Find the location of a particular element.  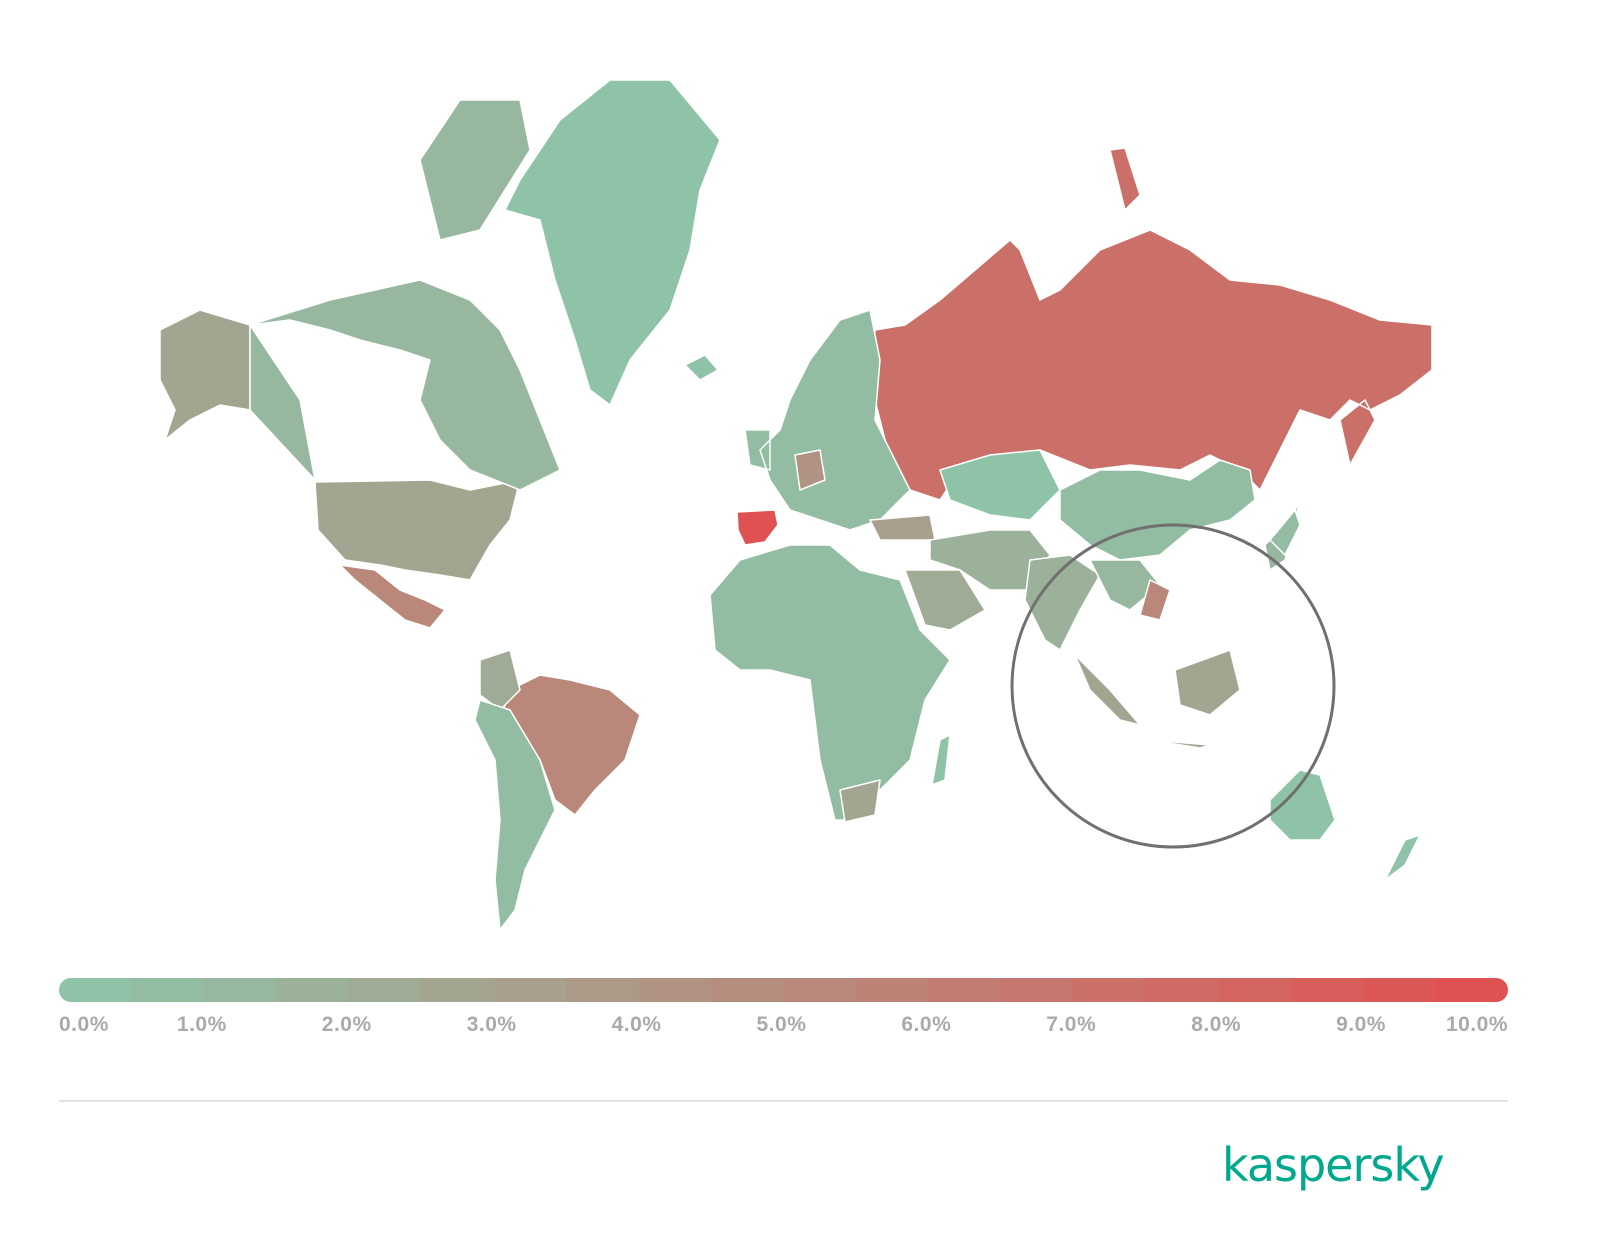

legend-color-scale is located at coordinates (783, 990).